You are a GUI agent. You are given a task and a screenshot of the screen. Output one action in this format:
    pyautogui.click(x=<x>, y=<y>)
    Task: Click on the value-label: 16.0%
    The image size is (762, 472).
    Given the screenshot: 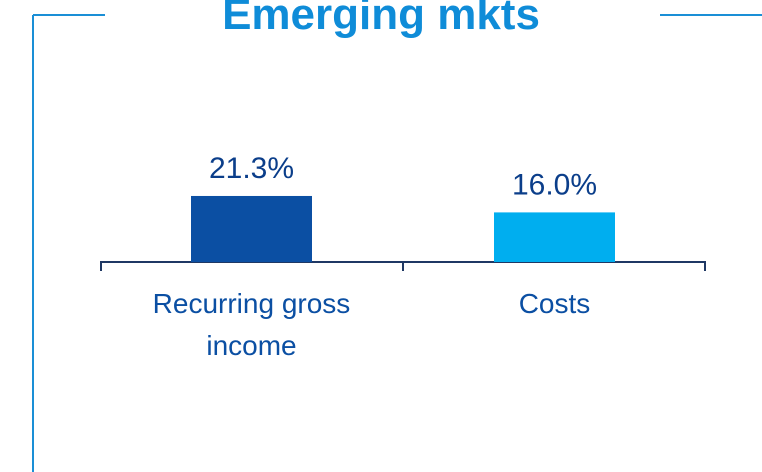 What is the action you would take?
    pyautogui.click(x=554, y=184)
    